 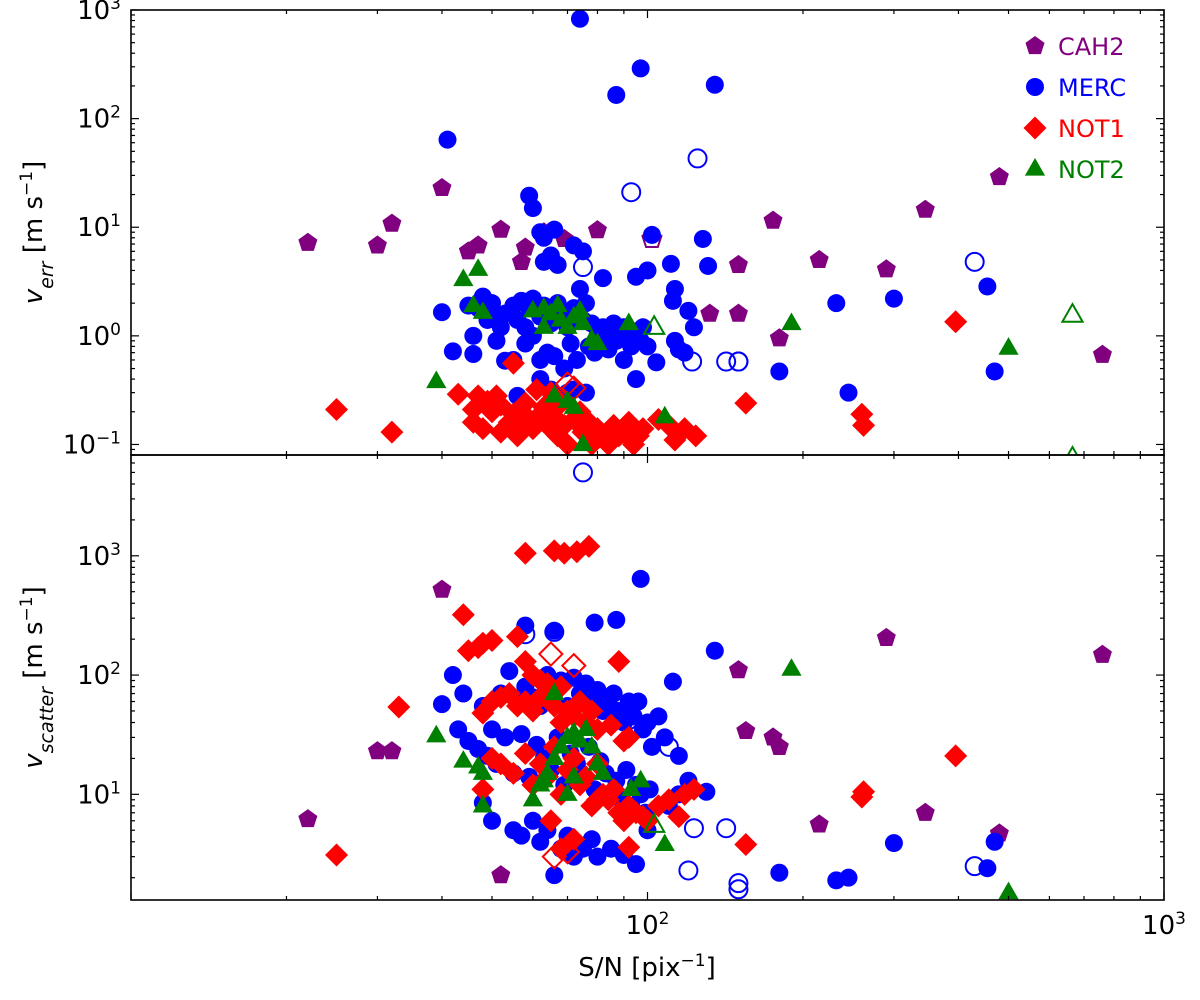 What do you see at coordinates (1072, 312) in the screenshot?
I see `top-not2-hollow-point` at bounding box center [1072, 312].